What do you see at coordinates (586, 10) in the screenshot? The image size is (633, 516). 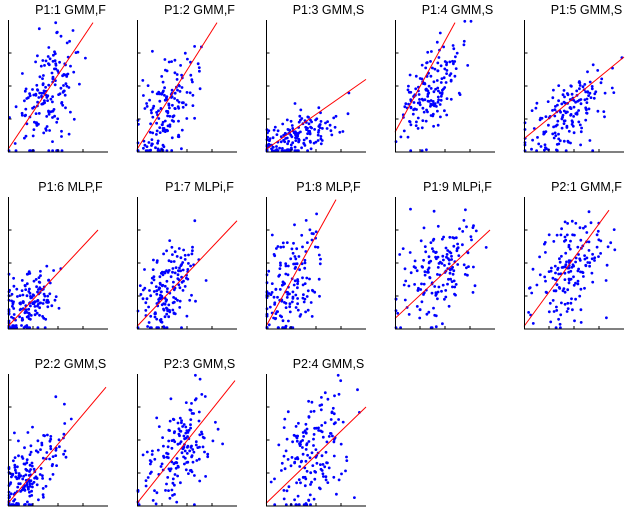 I see `panel-title: P1:5 GMM,S` at bounding box center [586, 10].